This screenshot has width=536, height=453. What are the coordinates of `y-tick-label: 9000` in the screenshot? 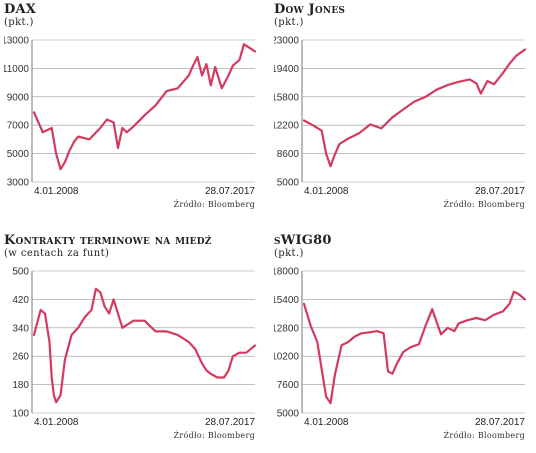 It's located at (18, 97).